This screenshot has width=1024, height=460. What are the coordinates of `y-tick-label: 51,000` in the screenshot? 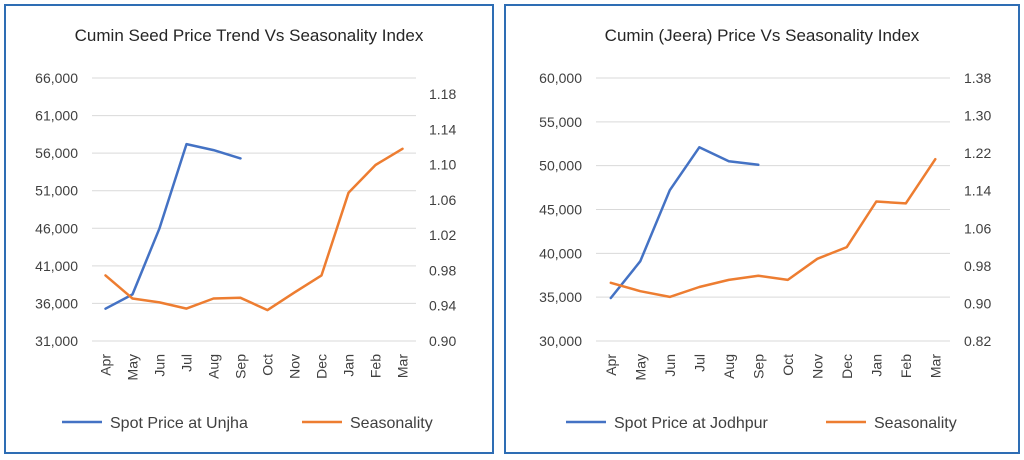 It's located at (56, 191).